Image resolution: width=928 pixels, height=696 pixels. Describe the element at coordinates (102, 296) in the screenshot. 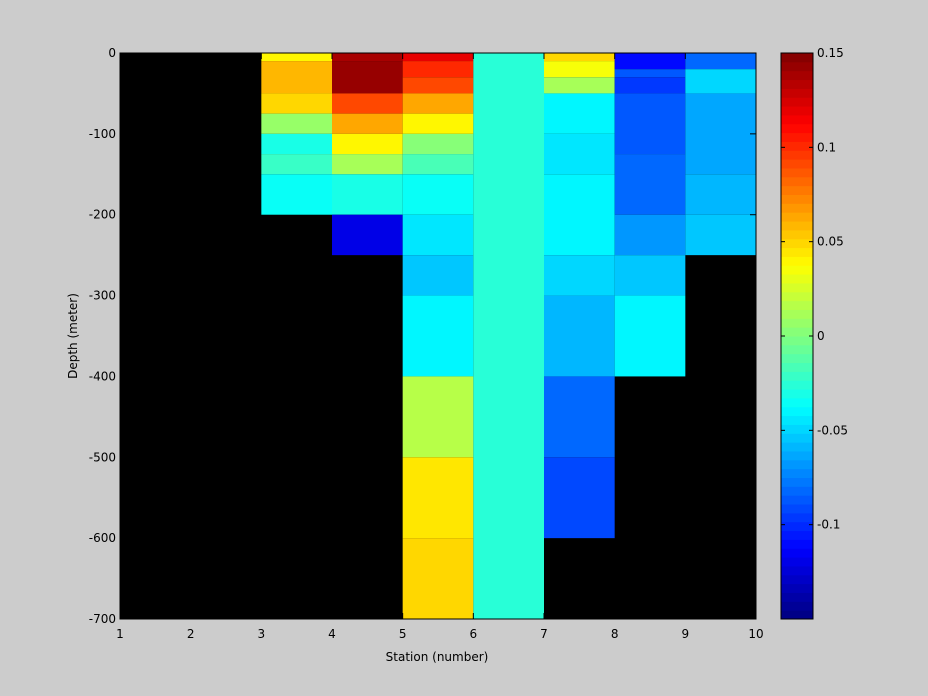

I see `y-tick-label: -300` at that location.